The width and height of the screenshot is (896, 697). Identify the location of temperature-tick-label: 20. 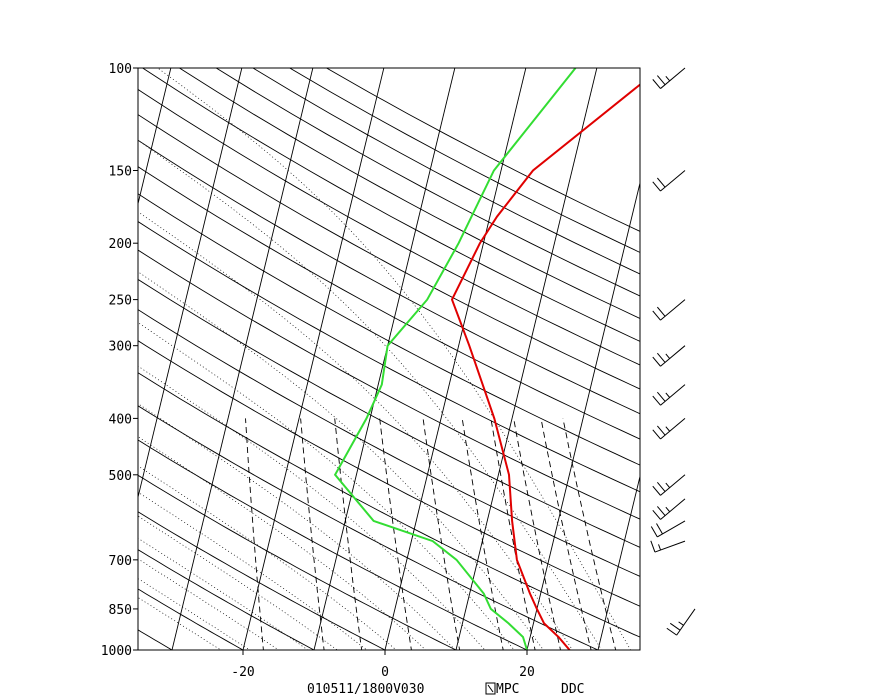
(527, 672).